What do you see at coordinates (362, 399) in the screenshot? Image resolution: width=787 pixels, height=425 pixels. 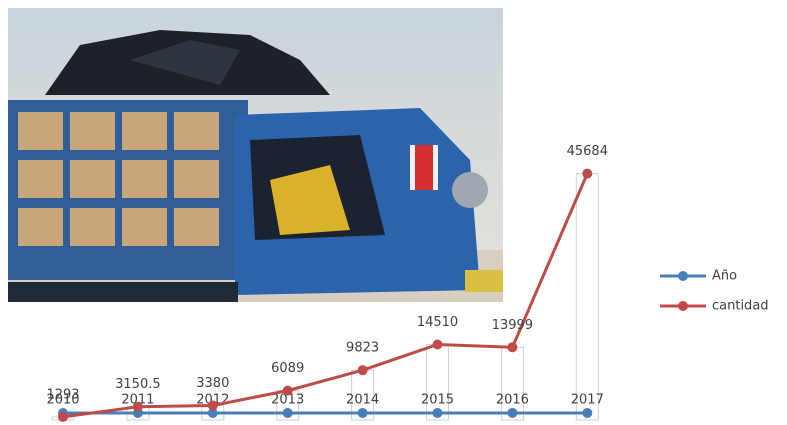 I see `data-label: 2014` at bounding box center [362, 399].